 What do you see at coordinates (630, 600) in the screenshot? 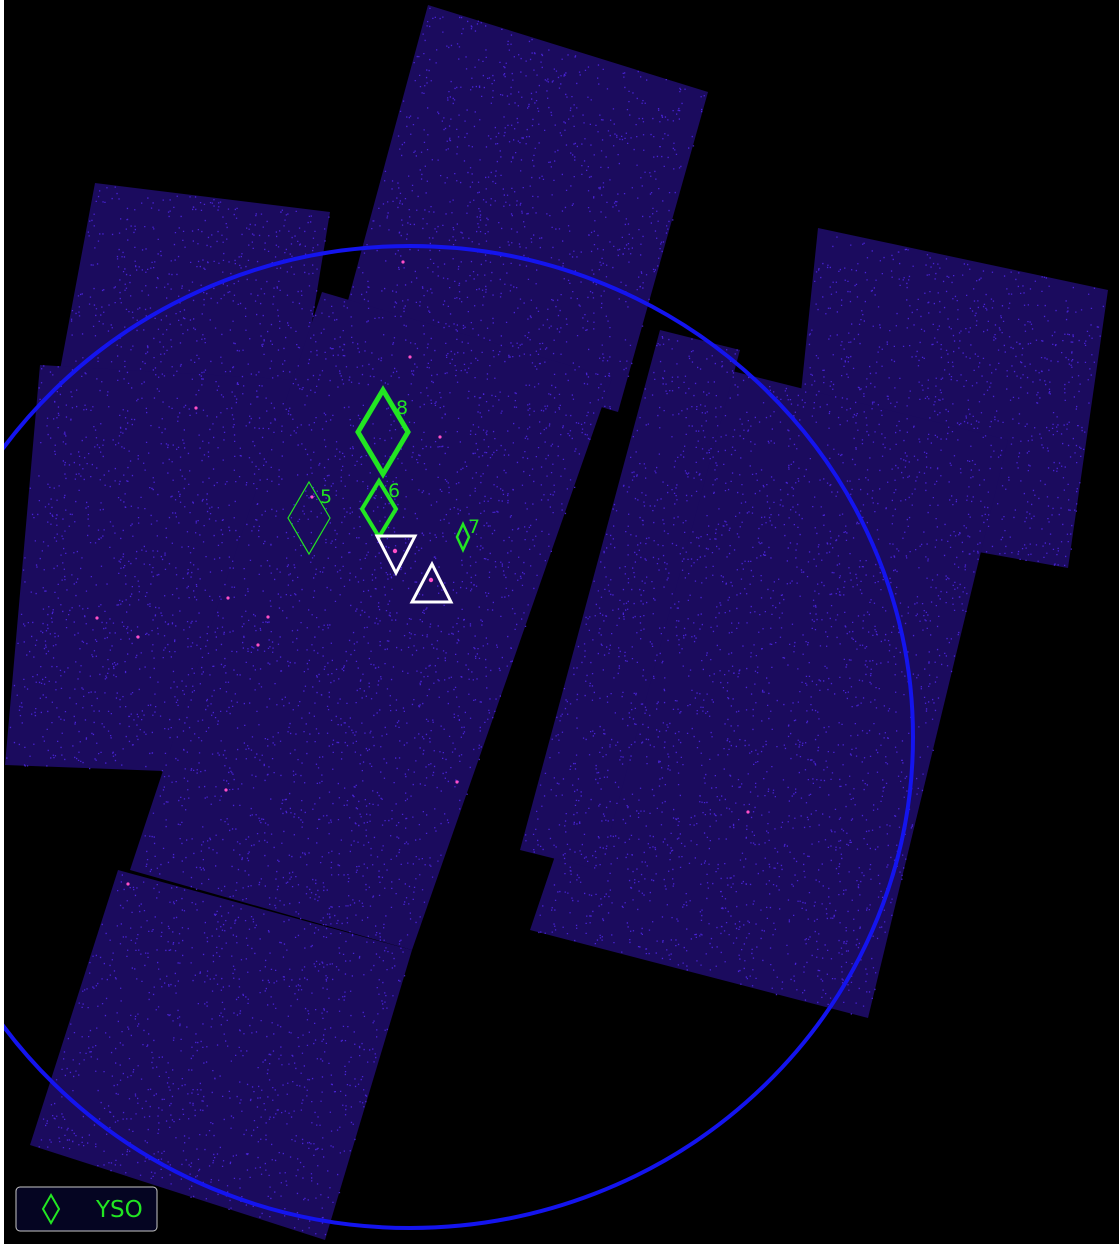
I see `chip-right-inner` at bounding box center [630, 600].